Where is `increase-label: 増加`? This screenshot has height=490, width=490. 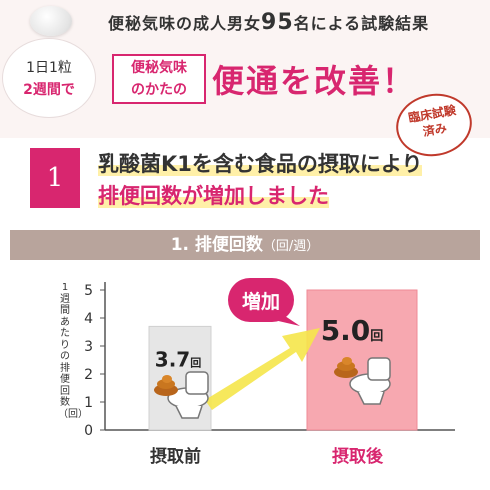 increase-label: 増加 is located at coordinates (261, 301).